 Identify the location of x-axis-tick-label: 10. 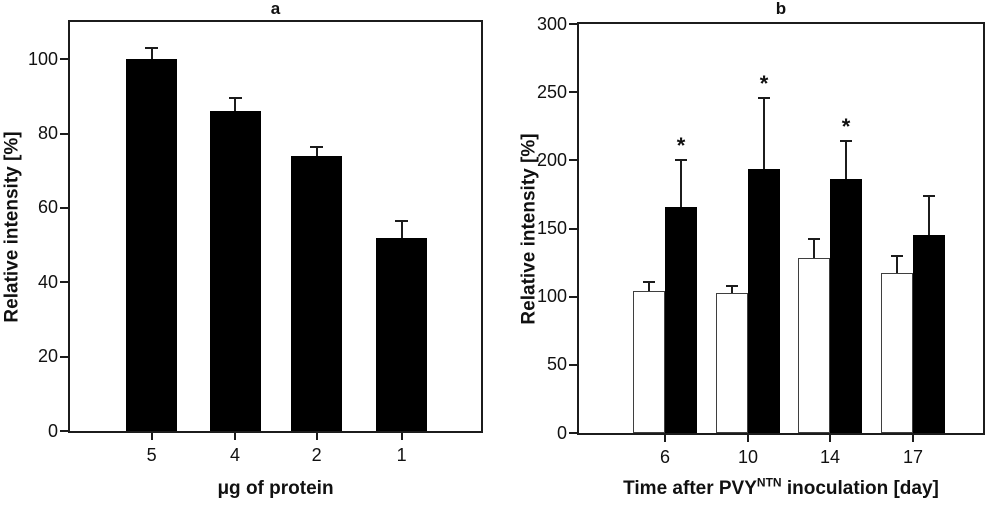
(748, 457).